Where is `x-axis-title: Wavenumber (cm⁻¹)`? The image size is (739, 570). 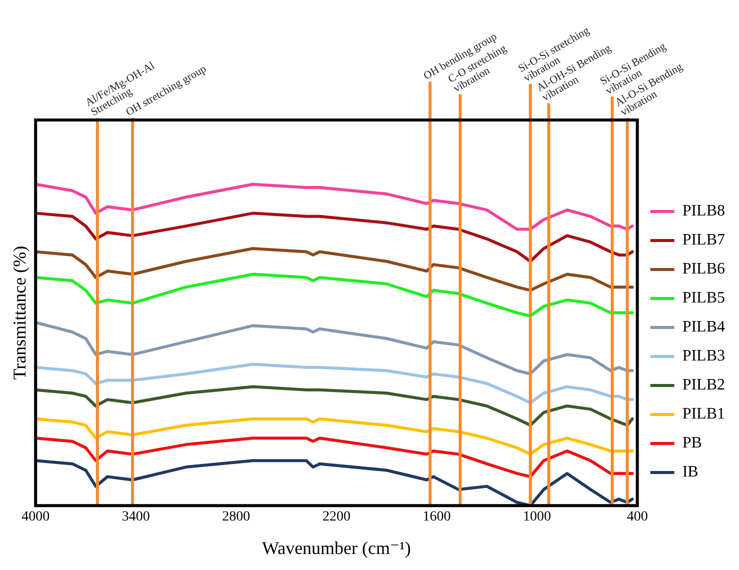 x-axis-title: Wavenumber (cm⁻¹) is located at coordinates (336, 548).